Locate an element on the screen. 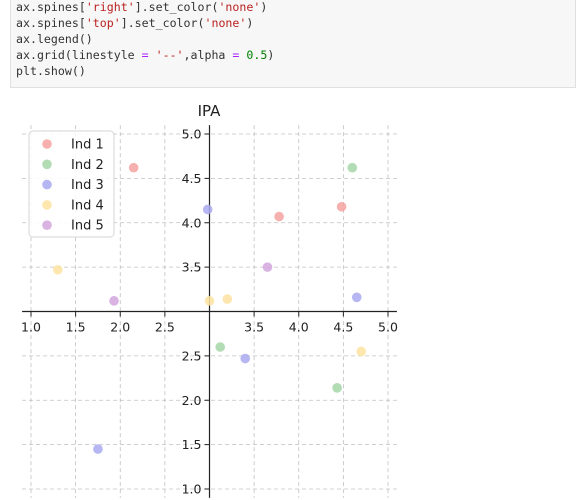 The height and width of the screenshot is (500, 584). x-tick-label: 2.5 is located at coordinates (165, 327).